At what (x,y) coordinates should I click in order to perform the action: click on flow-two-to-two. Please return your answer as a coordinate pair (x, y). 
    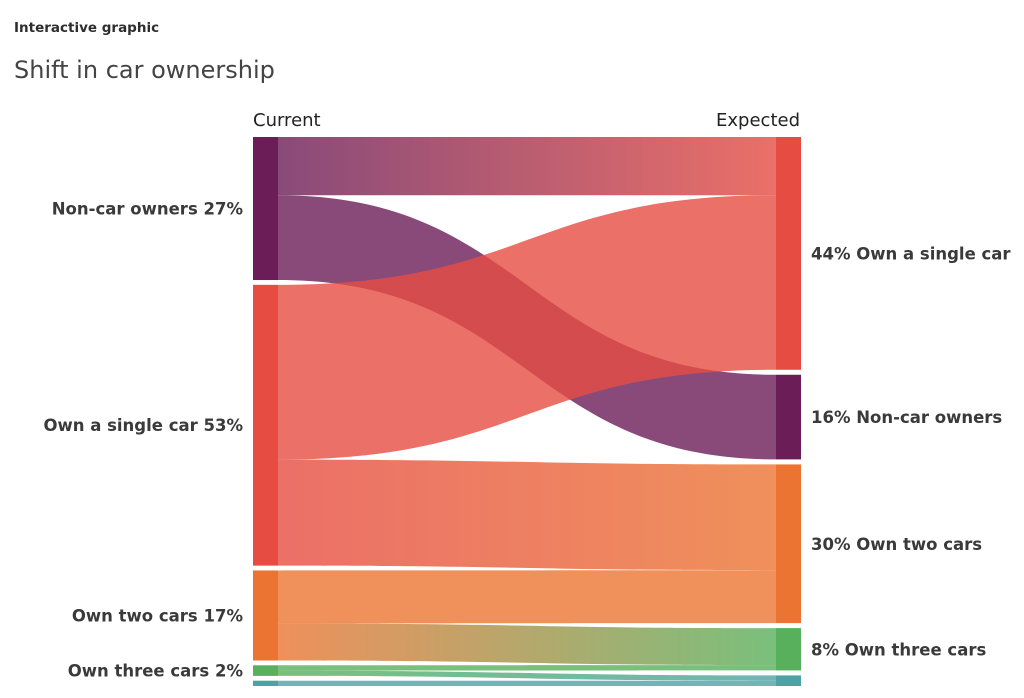
    Looking at the image, I should click on (527, 597).